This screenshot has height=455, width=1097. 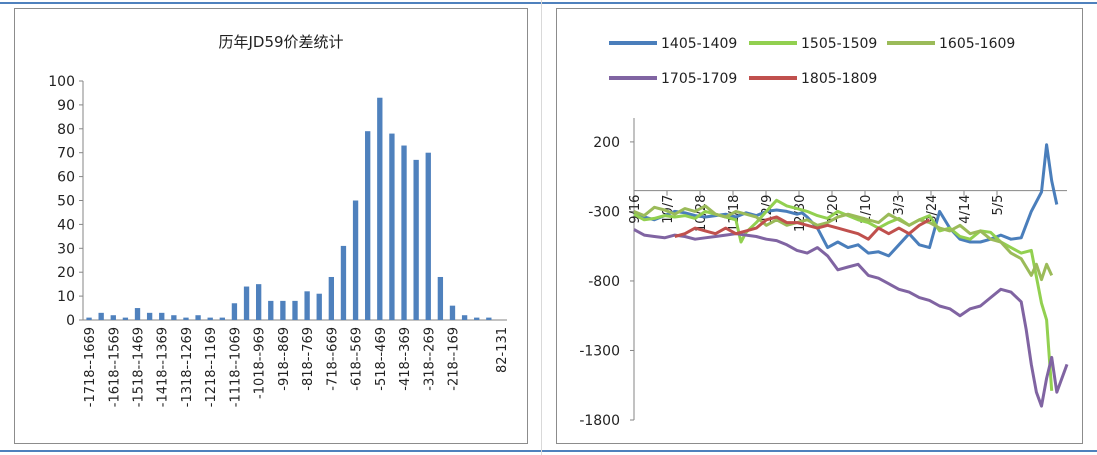 What do you see at coordinates (502, 350) in the screenshot?
I see `x-tick-label: 82-131` at bounding box center [502, 350].